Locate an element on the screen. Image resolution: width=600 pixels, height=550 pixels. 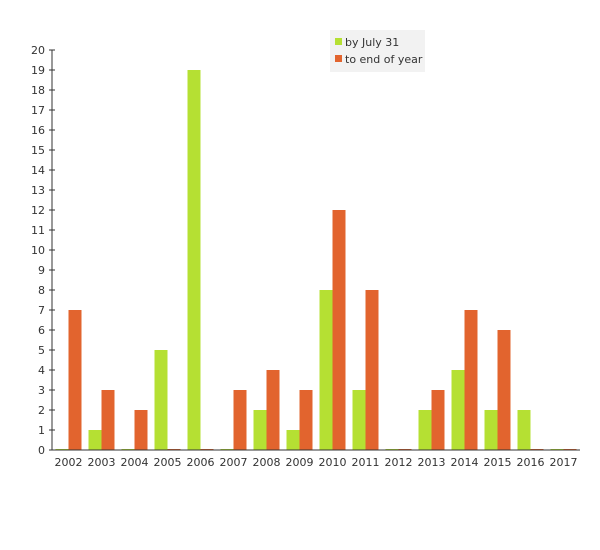
bar-by-july-31-2013 is located at coordinates (425, 430).